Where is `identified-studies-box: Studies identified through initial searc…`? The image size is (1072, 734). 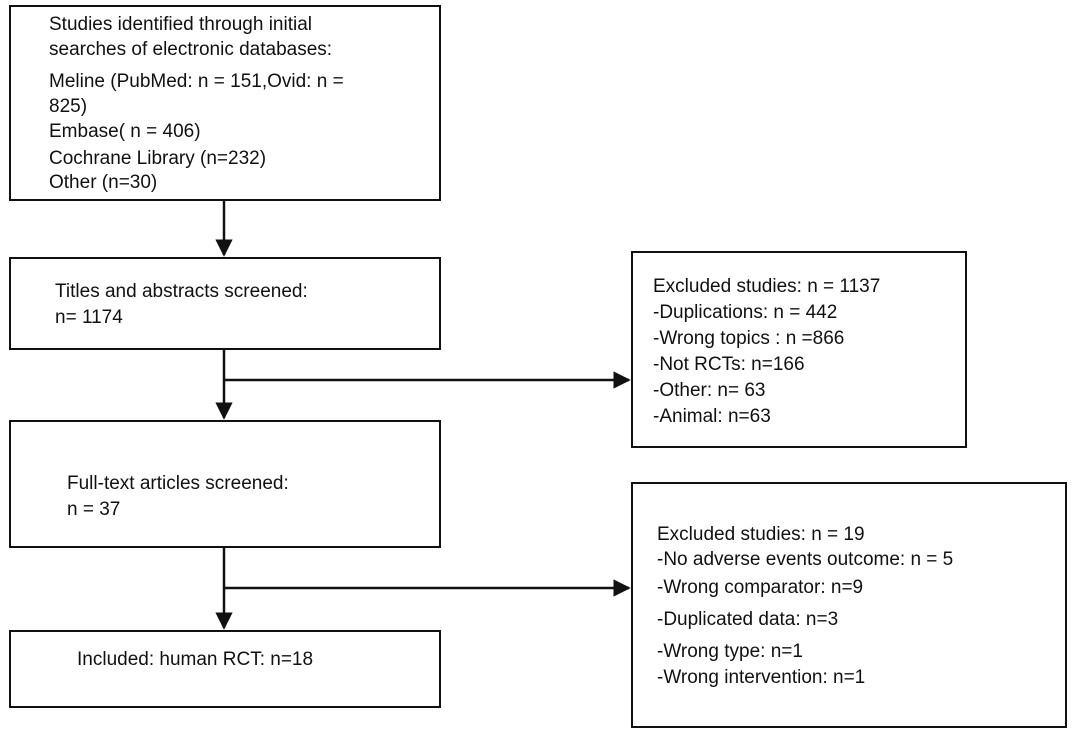 identified-studies-box: Studies identified through initial searc… is located at coordinates (225, 103).